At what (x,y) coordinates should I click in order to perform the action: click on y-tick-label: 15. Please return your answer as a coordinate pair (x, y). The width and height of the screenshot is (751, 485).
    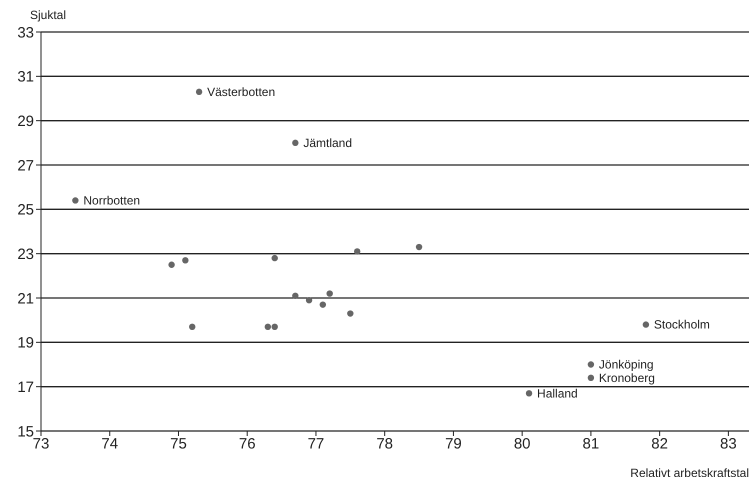
    Looking at the image, I should click on (25, 431).